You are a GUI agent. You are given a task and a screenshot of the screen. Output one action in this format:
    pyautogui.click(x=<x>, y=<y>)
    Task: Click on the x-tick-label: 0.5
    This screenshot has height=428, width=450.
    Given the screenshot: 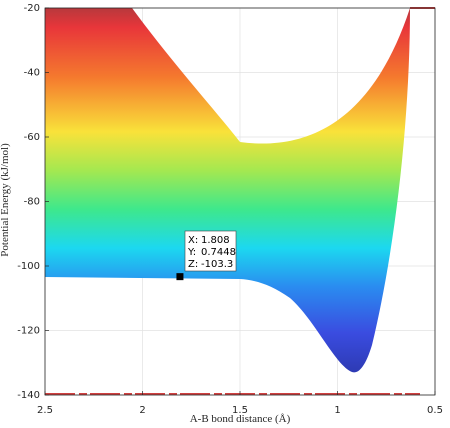 What is the action you would take?
    pyautogui.click(x=435, y=410)
    